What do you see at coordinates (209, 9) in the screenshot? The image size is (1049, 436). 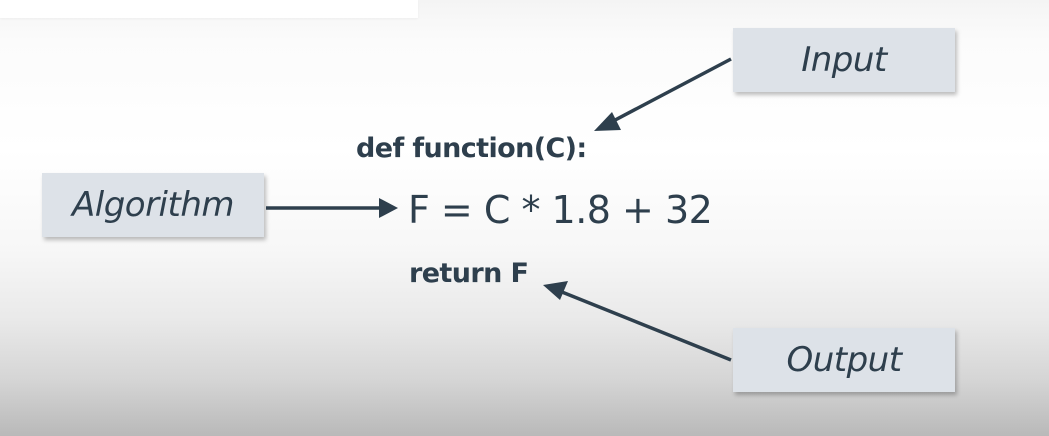 I see `top-band` at bounding box center [209, 9].